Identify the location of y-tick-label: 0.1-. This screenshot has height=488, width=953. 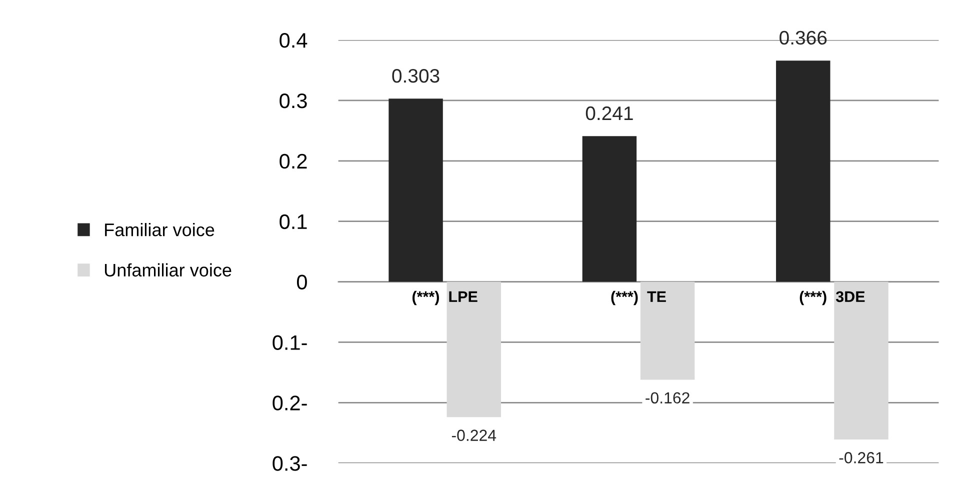
(289, 342).